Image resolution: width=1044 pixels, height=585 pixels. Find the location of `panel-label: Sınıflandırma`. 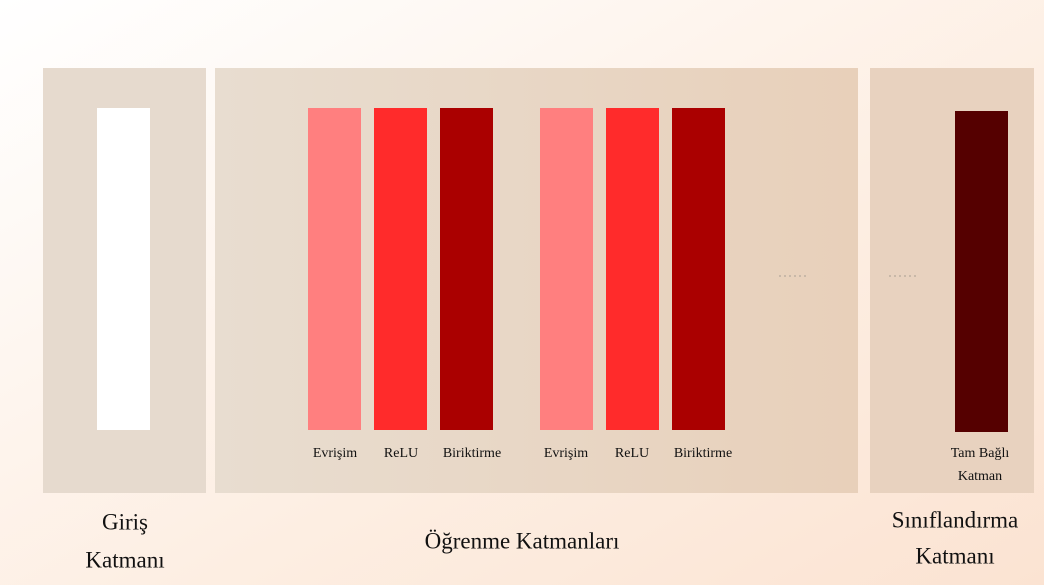

panel-label: Sınıflandırma is located at coordinates (955, 519).